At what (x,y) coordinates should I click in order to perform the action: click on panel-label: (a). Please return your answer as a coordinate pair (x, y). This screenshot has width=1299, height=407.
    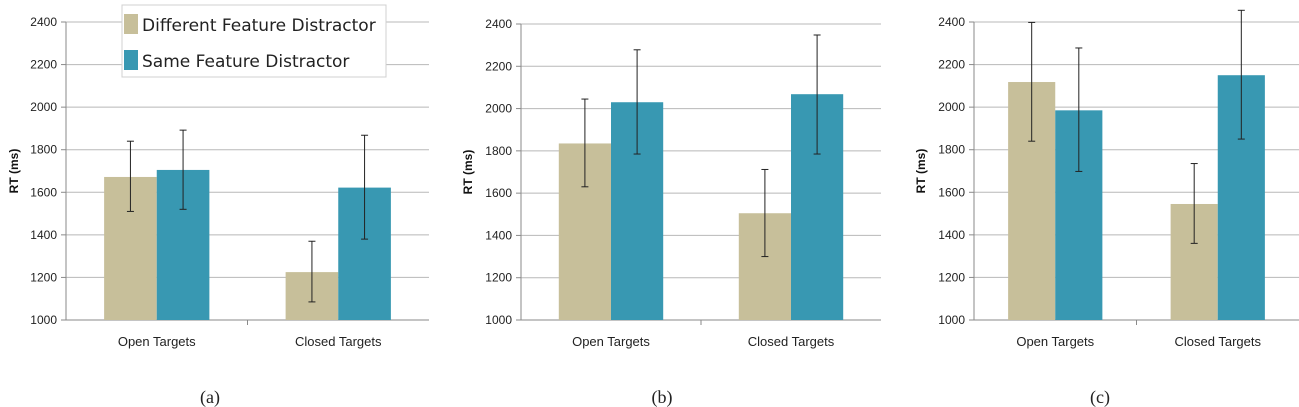
    Looking at the image, I should click on (210, 397).